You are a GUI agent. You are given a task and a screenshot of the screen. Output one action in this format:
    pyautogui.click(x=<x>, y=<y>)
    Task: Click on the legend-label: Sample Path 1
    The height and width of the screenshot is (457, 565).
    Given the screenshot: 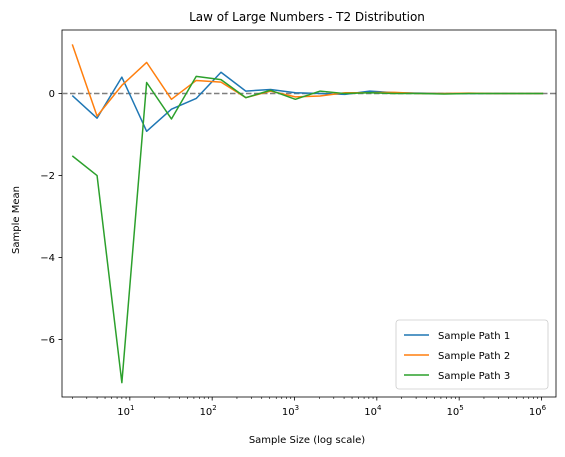 What is the action you would take?
    pyautogui.click(x=474, y=336)
    